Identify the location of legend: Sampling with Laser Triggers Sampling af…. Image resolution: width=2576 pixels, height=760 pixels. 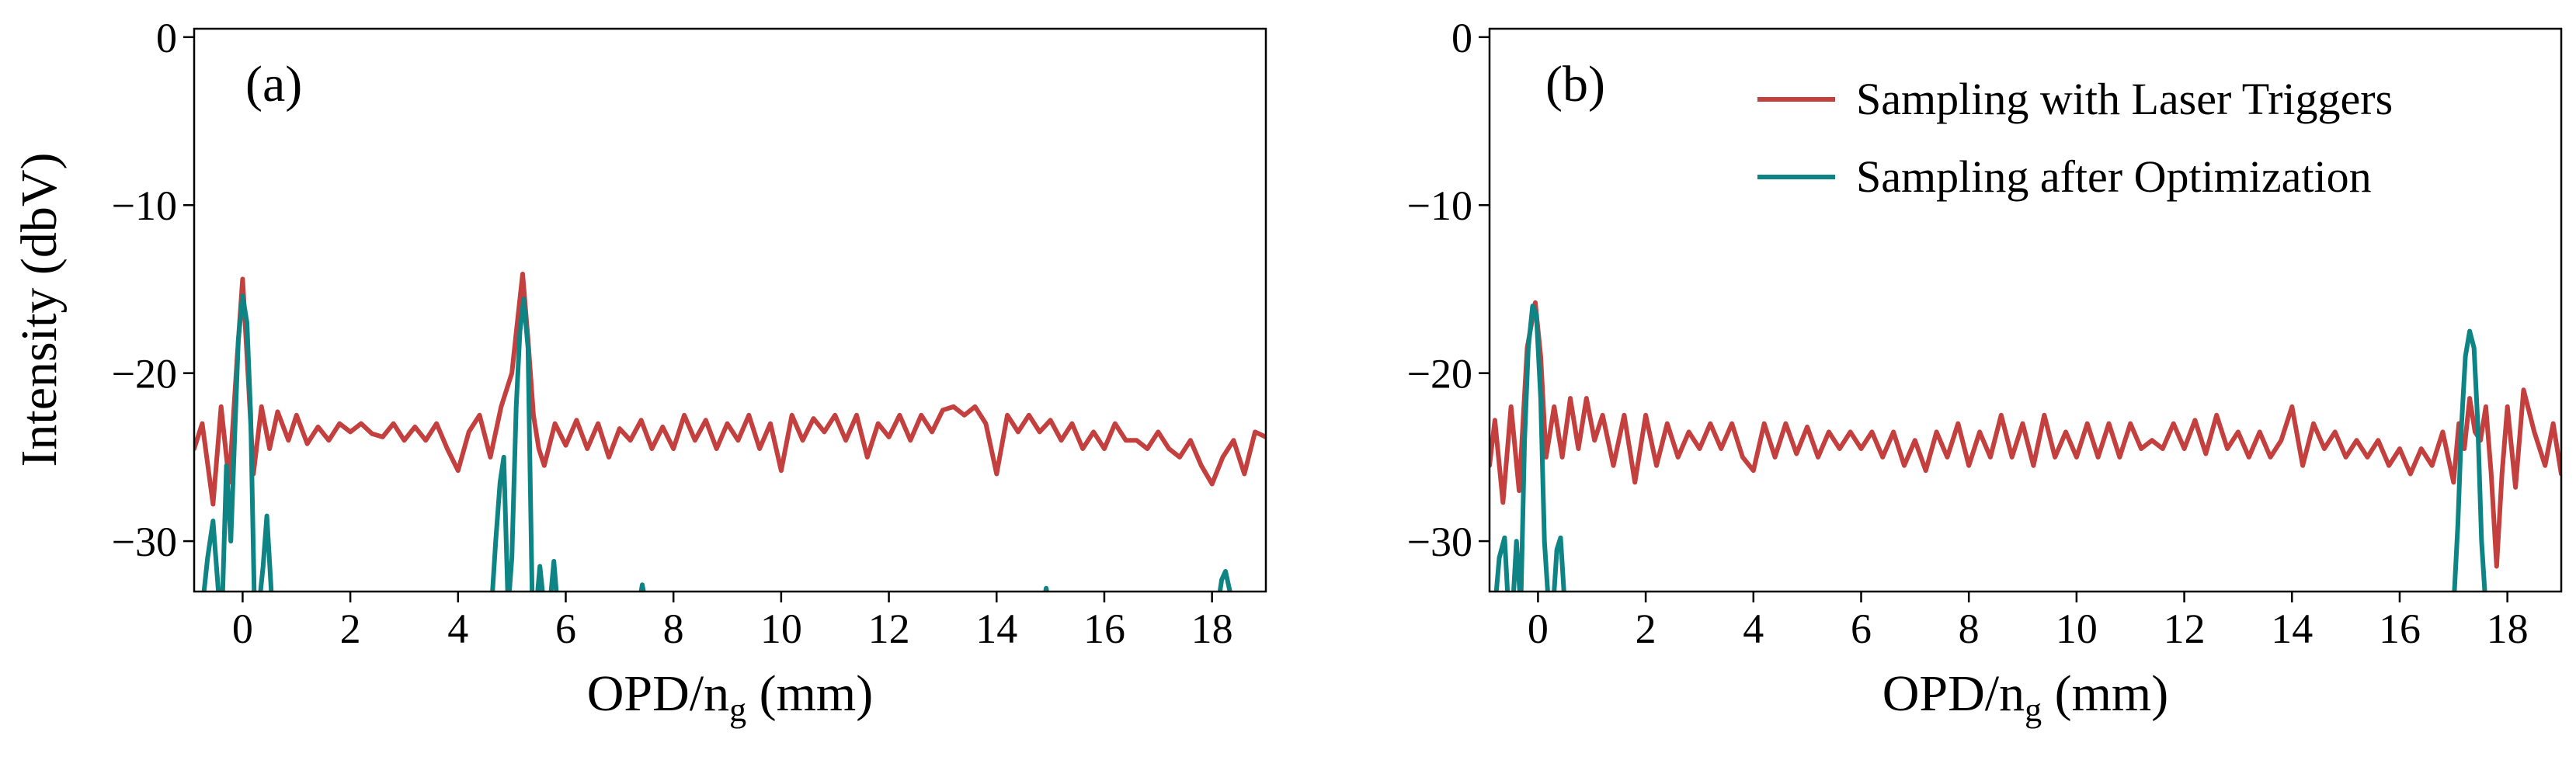
(2075, 138).